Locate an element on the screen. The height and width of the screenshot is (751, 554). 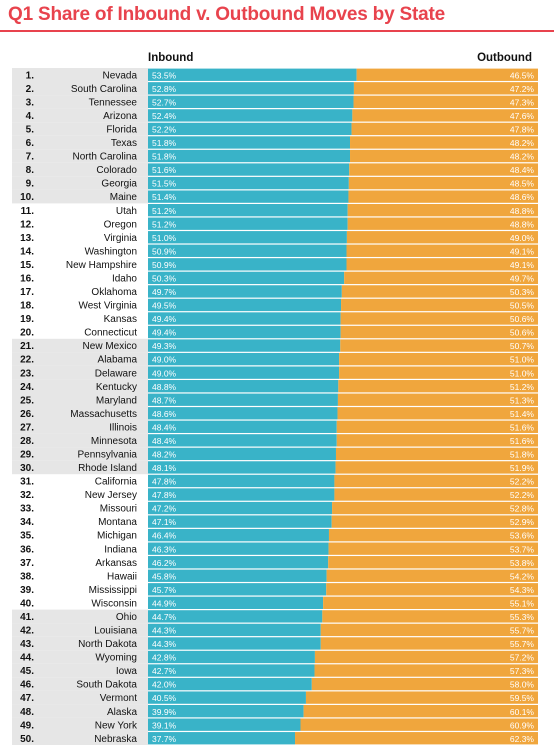
rank-label: 5. is located at coordinates (30, 130).